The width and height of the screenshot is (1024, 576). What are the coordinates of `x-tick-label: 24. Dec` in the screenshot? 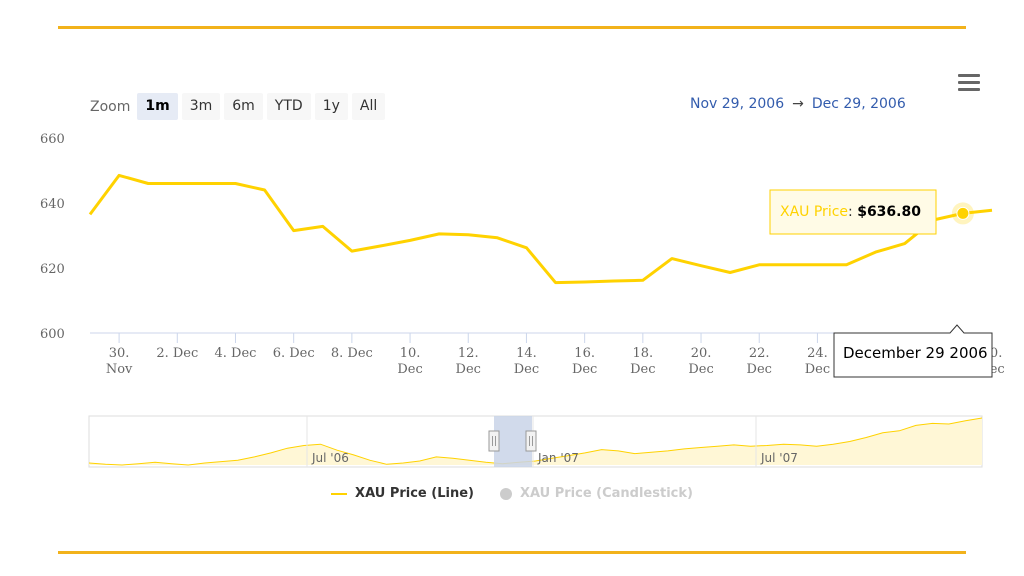 It's located at (817, 361).